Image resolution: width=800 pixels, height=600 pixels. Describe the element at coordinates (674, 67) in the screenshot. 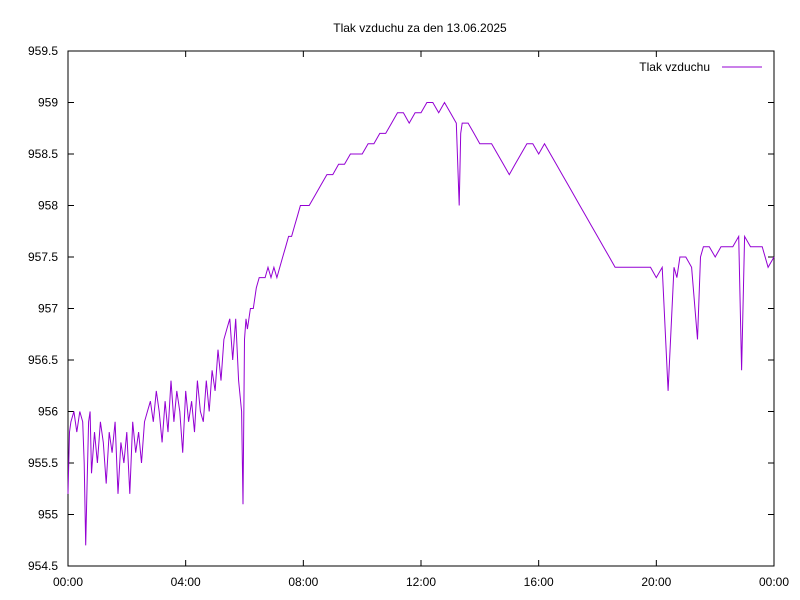

I see `legend-label: Tlak vzduchu` at that location.